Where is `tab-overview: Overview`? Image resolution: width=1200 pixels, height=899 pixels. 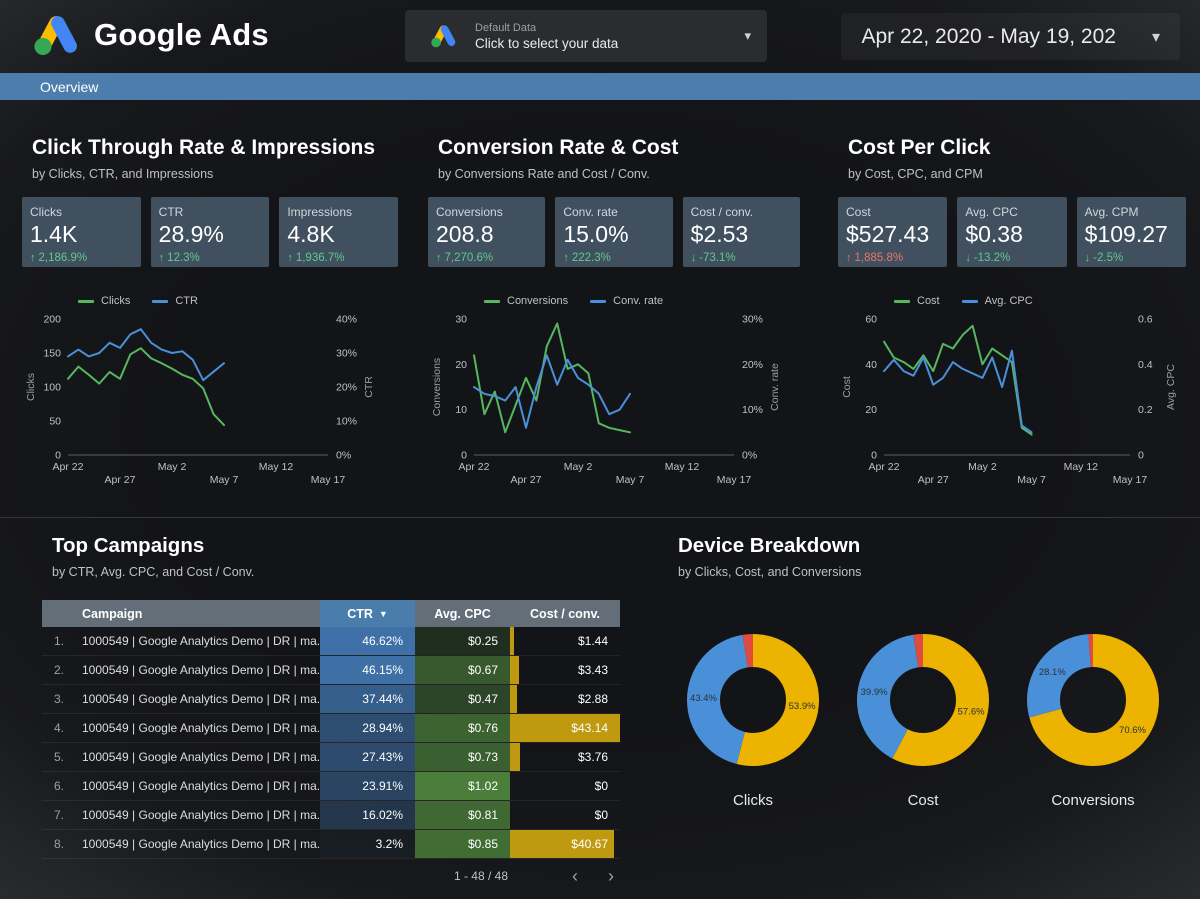 tab-overview: Overview is located at coordinates (69, 86).